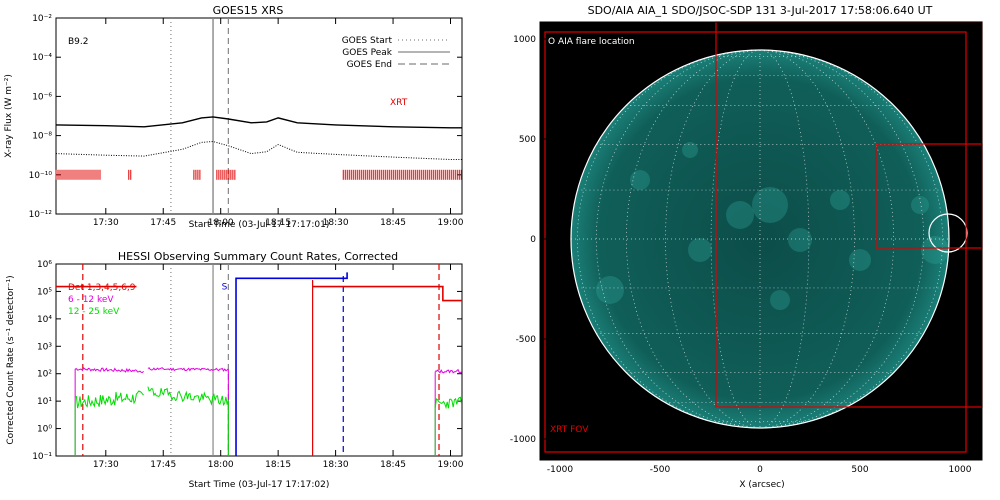  Describe the element at coordinates (393, 465) in the screenshot. I see `hessi-x-tick-label: 18:45` at that location.